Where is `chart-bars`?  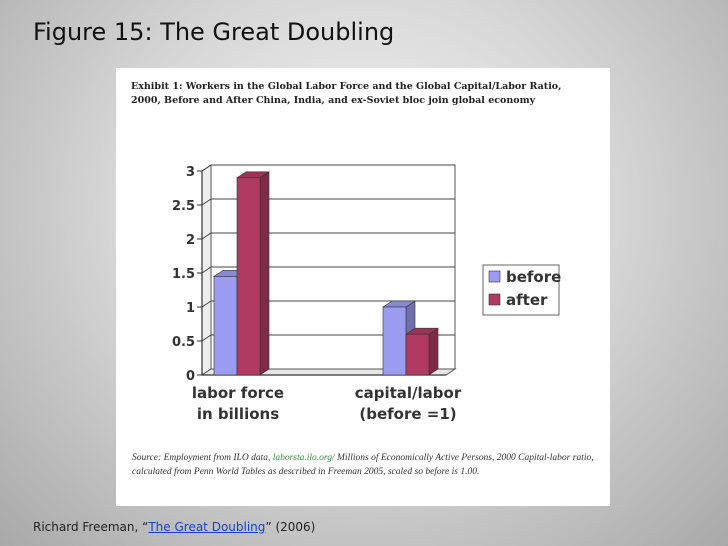 chart-bars is located at coordinates (326, 273).